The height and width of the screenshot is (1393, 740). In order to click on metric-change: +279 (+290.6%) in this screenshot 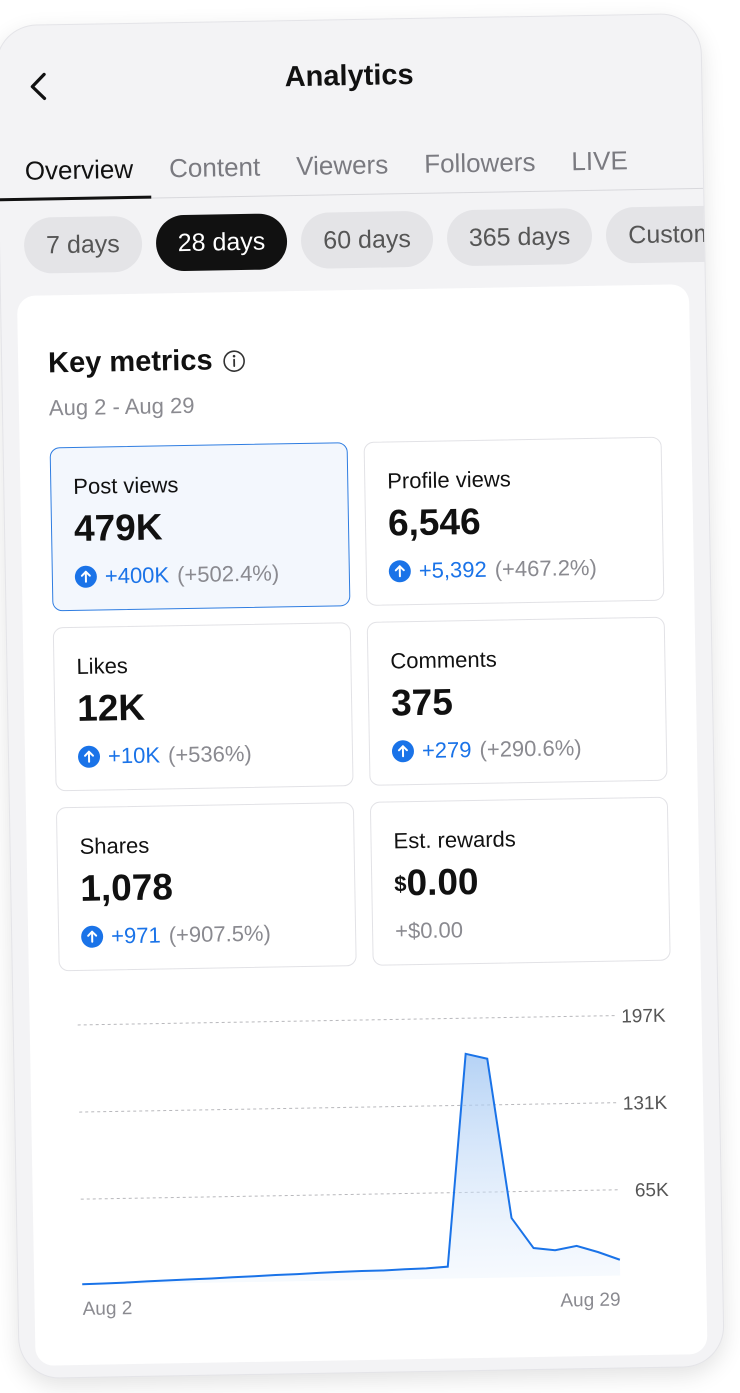, I will do `click(517, 749)`.